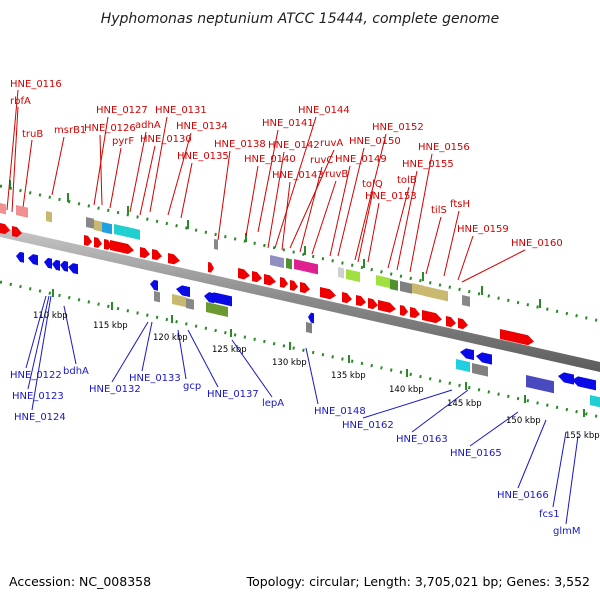 The height and width of the screenshot is (600, 600). I want to click on gene-label-ruvC: ruvC, so click(321, 160).